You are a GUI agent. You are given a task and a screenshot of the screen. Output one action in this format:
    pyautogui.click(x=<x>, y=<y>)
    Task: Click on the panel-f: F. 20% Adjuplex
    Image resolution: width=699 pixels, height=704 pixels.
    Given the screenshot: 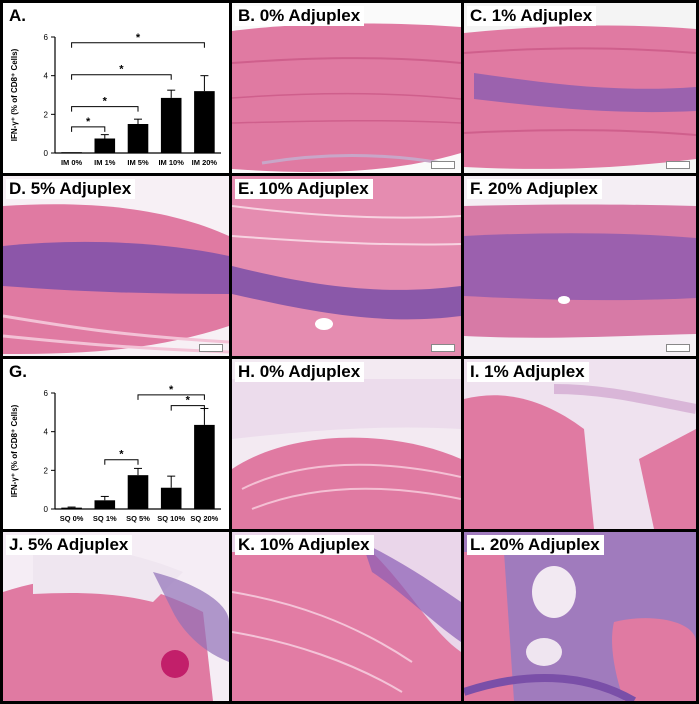 What is the action you would take?
    pyautogui.click(x=580, y=266)
    